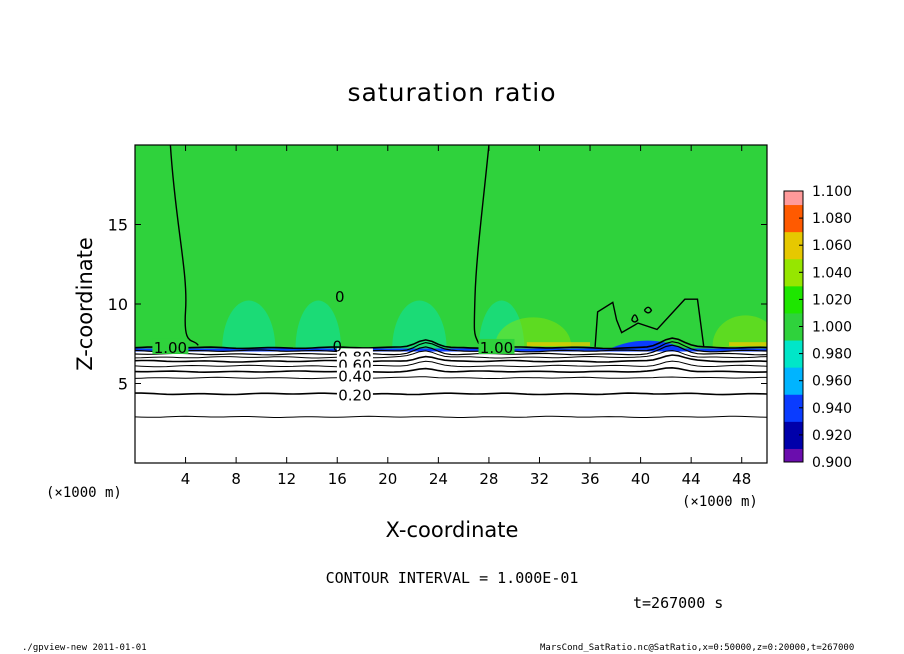 This screenshot has height=654, width=904. What do you see at coordinates (832, 246) in the screenshot?
I see `colorbar-label: 1.060` at bounding box center [832, 246].